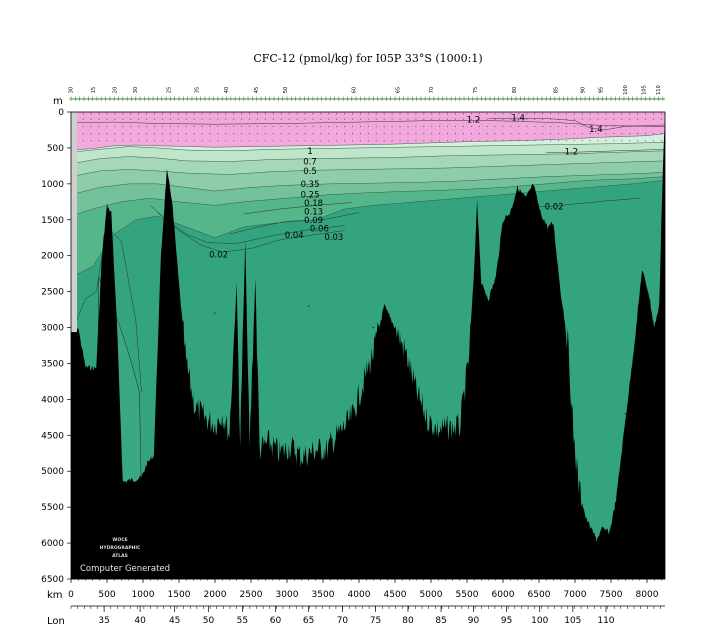  I want to click on logo-line-3: ATLAS, so click(120, 556).